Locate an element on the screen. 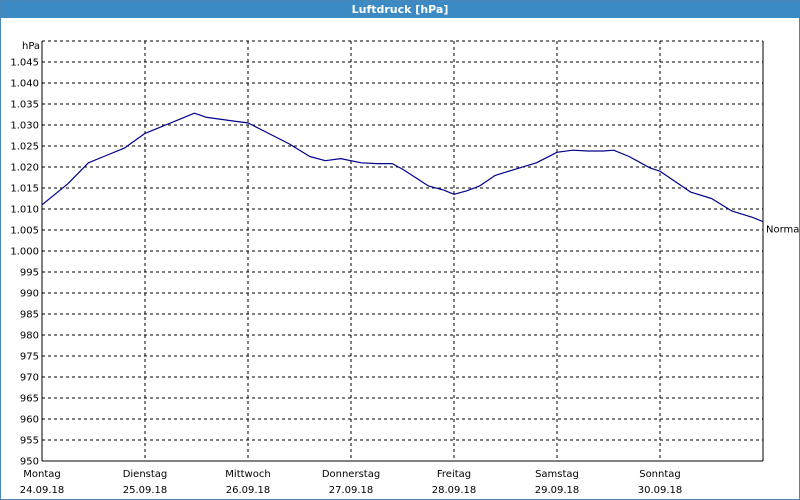 The height and width of the screenshot is (500, 800). y-tick-label: 985 is located at coordinates (29, 315).